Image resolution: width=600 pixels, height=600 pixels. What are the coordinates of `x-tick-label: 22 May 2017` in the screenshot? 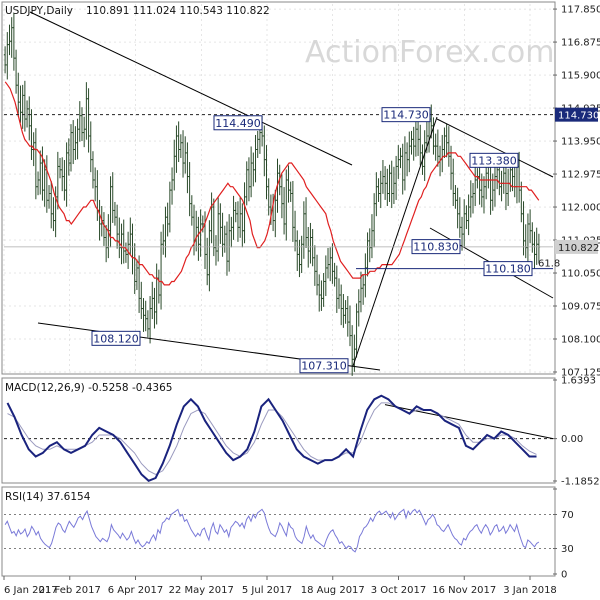 It's located at (201, 590).